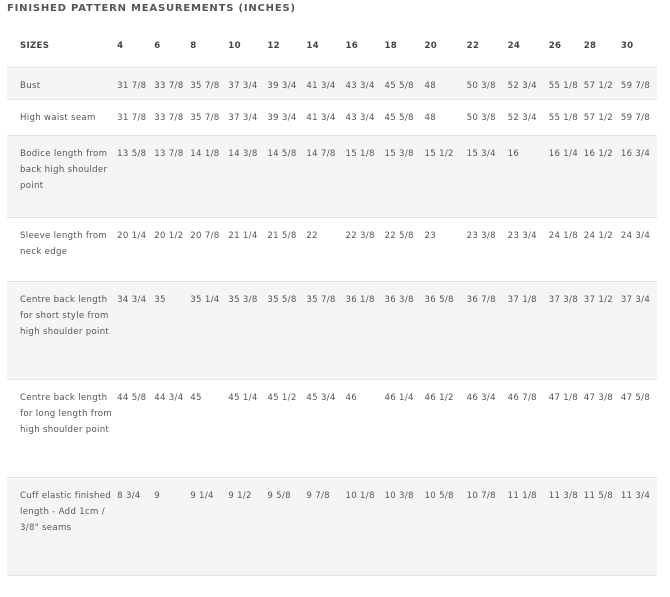 Image resolution: width=670 pixels, height=597 pixels. Describe the element at coordinates (598, 495) in the screenshot. I see `measurement-cell: 11 5/8` at that location.